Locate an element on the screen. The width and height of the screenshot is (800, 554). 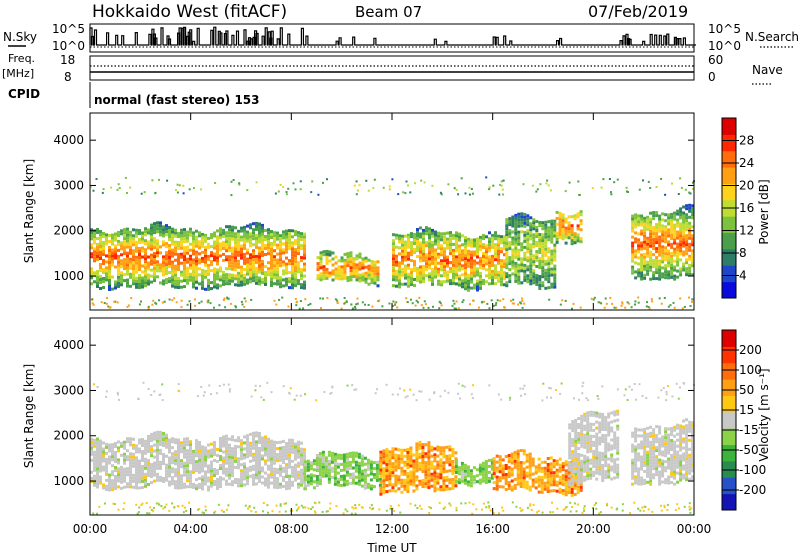
power-colorbar: 4 8 12 16 20 24 28 Power [dB] is located at coordinates (746, 208).